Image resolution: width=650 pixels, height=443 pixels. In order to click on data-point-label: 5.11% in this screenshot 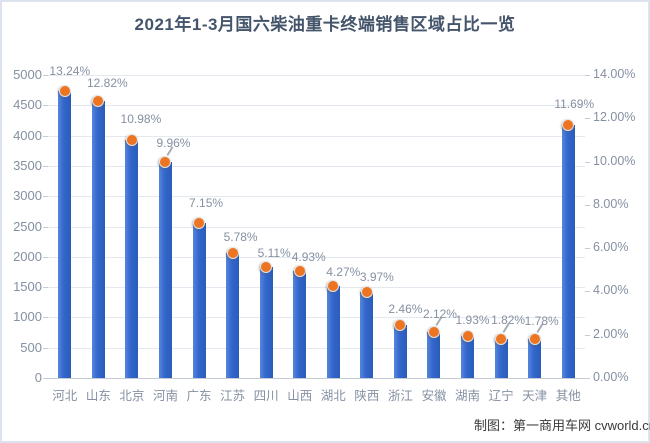, I will do `click(274, 253)`.